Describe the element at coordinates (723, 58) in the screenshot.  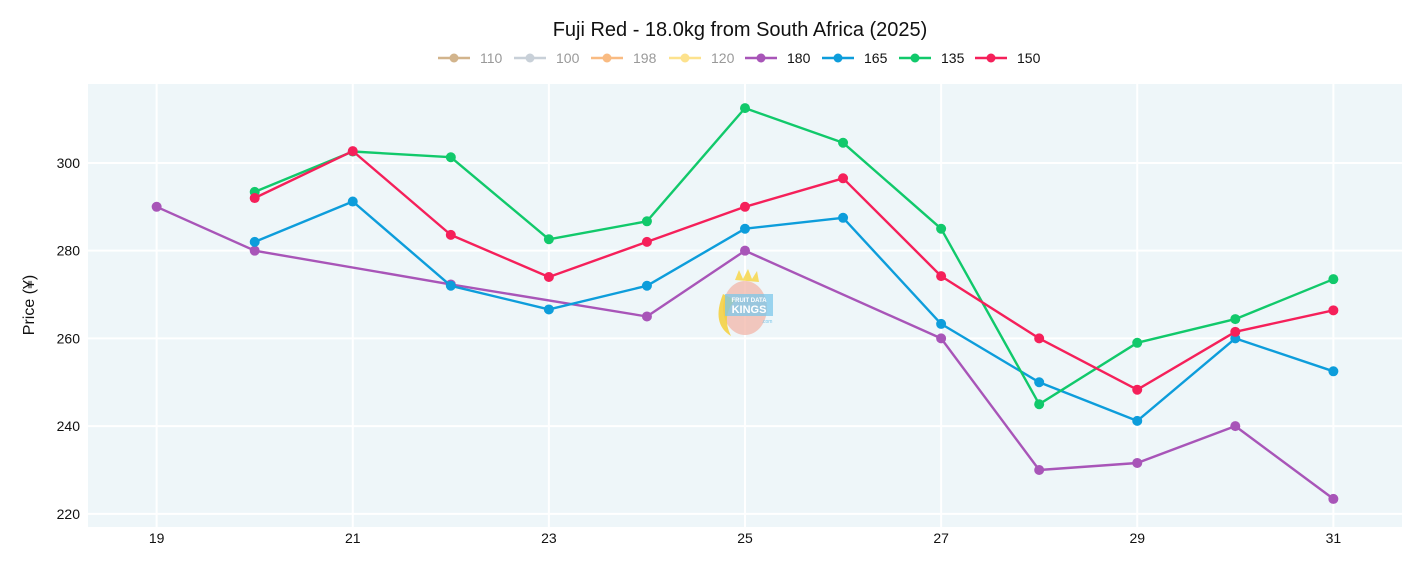
I see `legend-label: 120` at that location.